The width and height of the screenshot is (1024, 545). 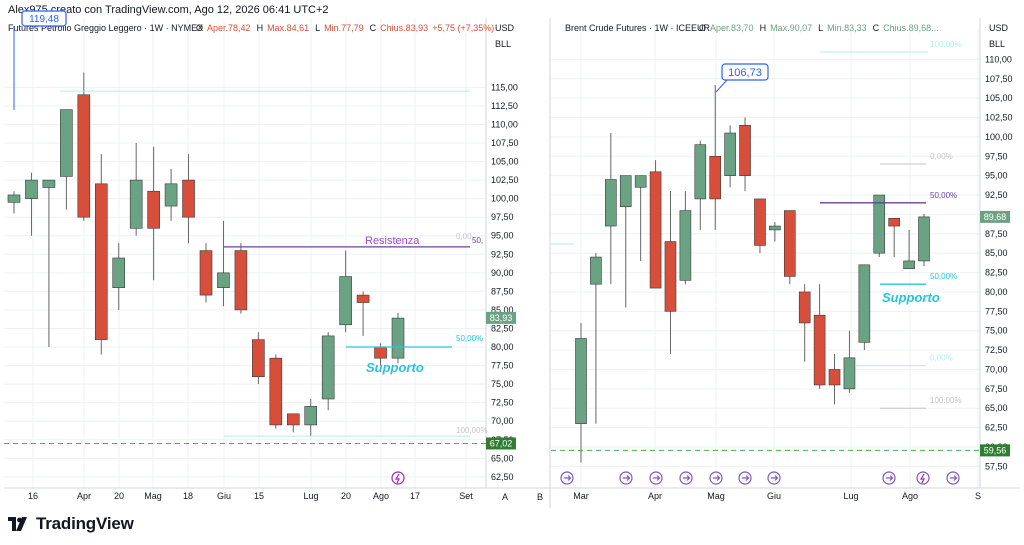 I want to click on oil-event-icon-ring, so click(x=398, y=478).